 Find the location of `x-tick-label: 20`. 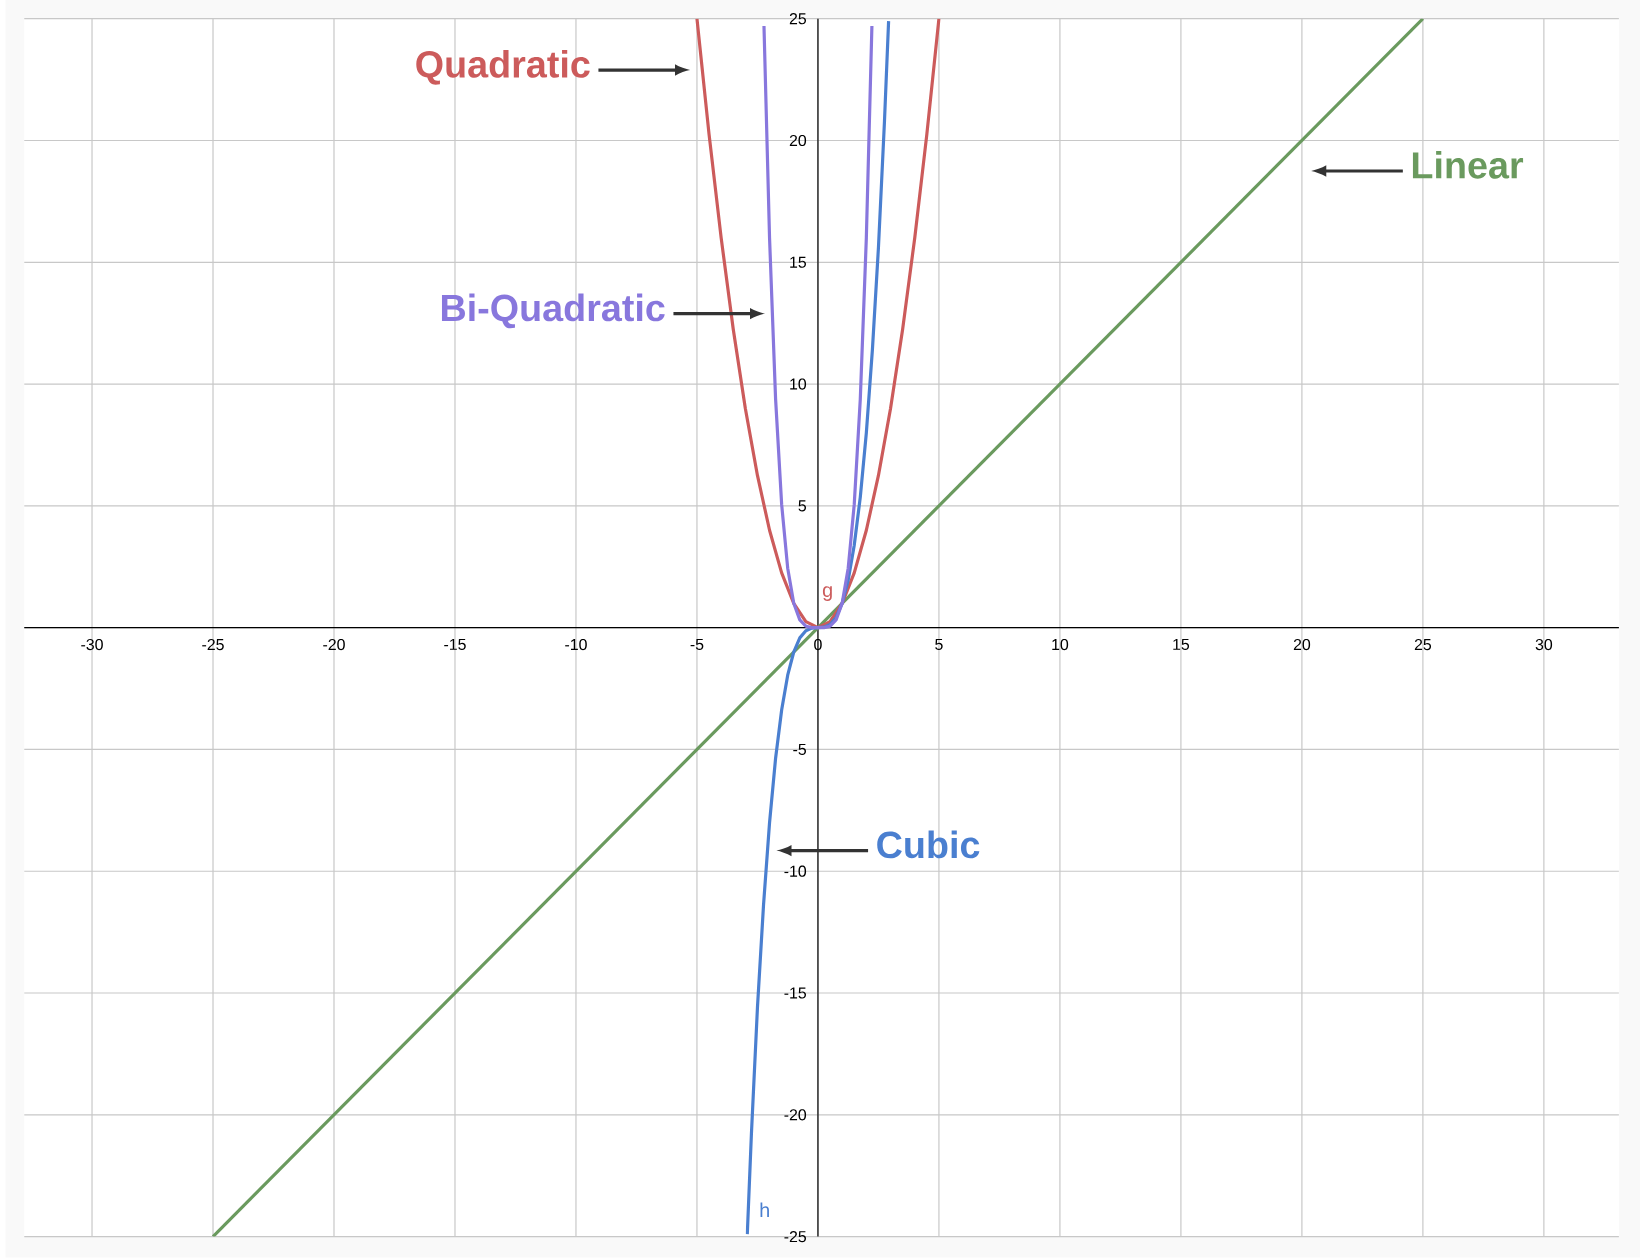

x-tick-label: 20 is located at coordinates (1302, 645).